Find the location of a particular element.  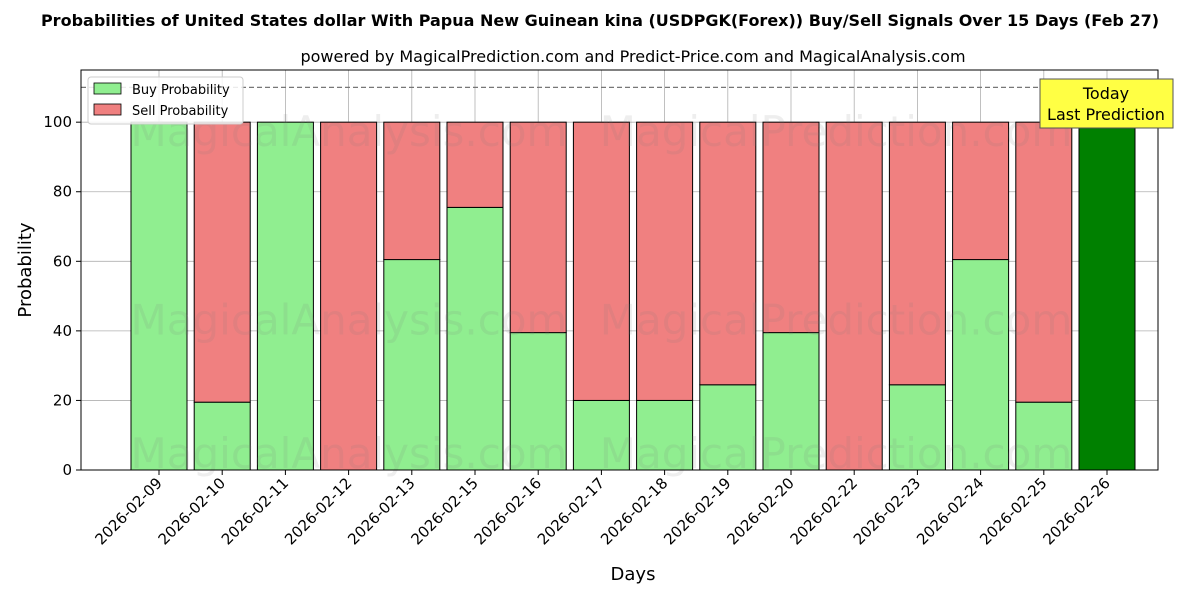

x-tick-label: 2026-02-11 is located at coordinates (255, 511).